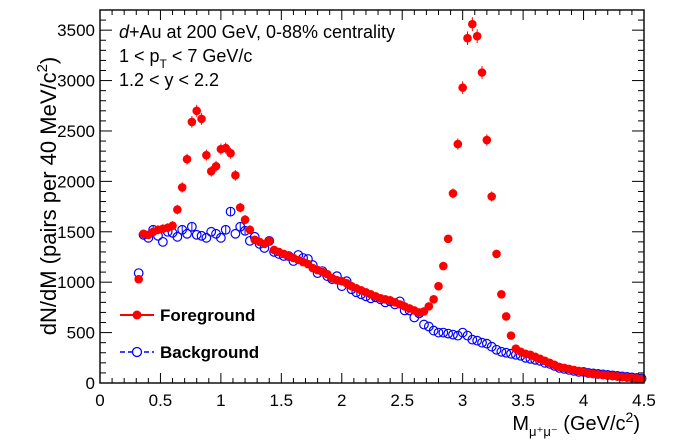 The image size is (686, 443). I want to click on y-tick-label: 0, so click(90, 383).